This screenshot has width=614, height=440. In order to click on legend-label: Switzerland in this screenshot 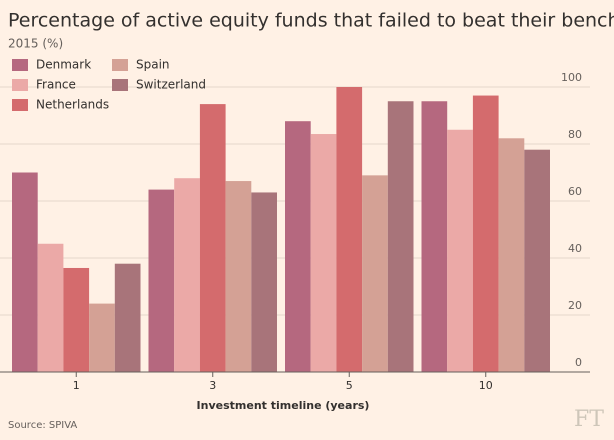, I will do `click(171, 85)`.